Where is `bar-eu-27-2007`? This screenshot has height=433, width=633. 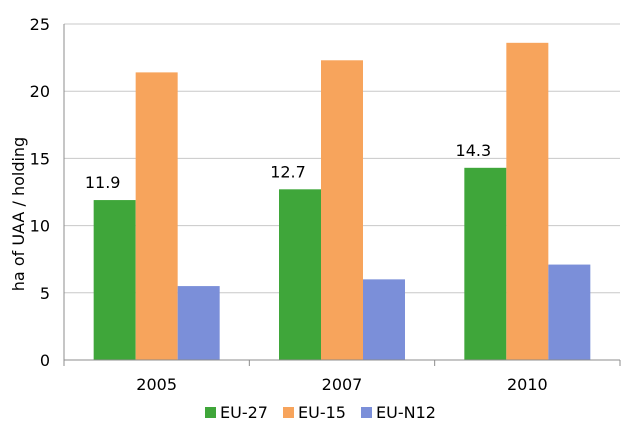
bar-eu-27-2007 is located at coordinates (300, 274).